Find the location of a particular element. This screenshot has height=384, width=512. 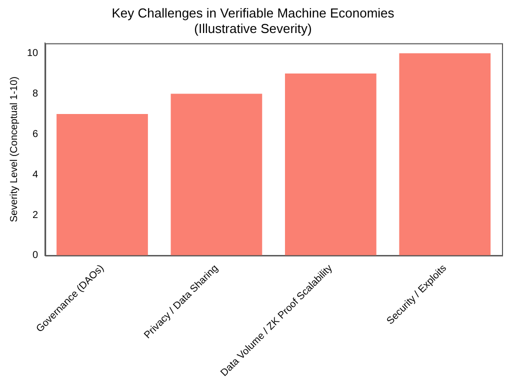

y-tick-label: 0 is located at coordinates (35, 256).